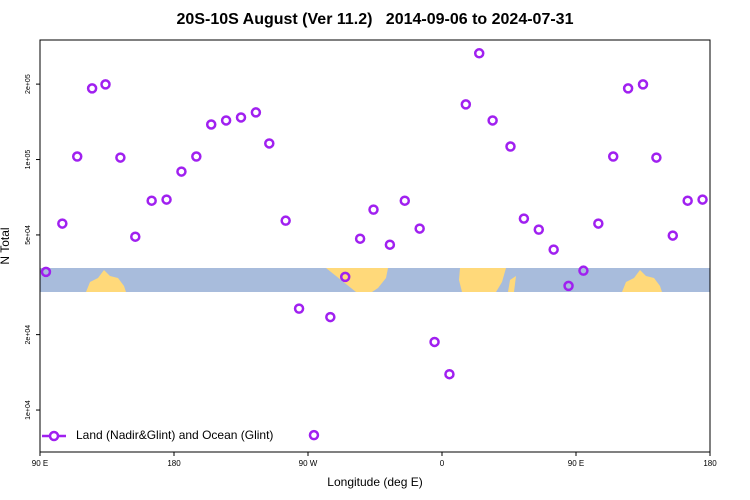  What do you see at coordinates (374, 482) in the screenshot?
I see `x-axis-label: Longitude (deg E)` at bounding box center [374, 482].